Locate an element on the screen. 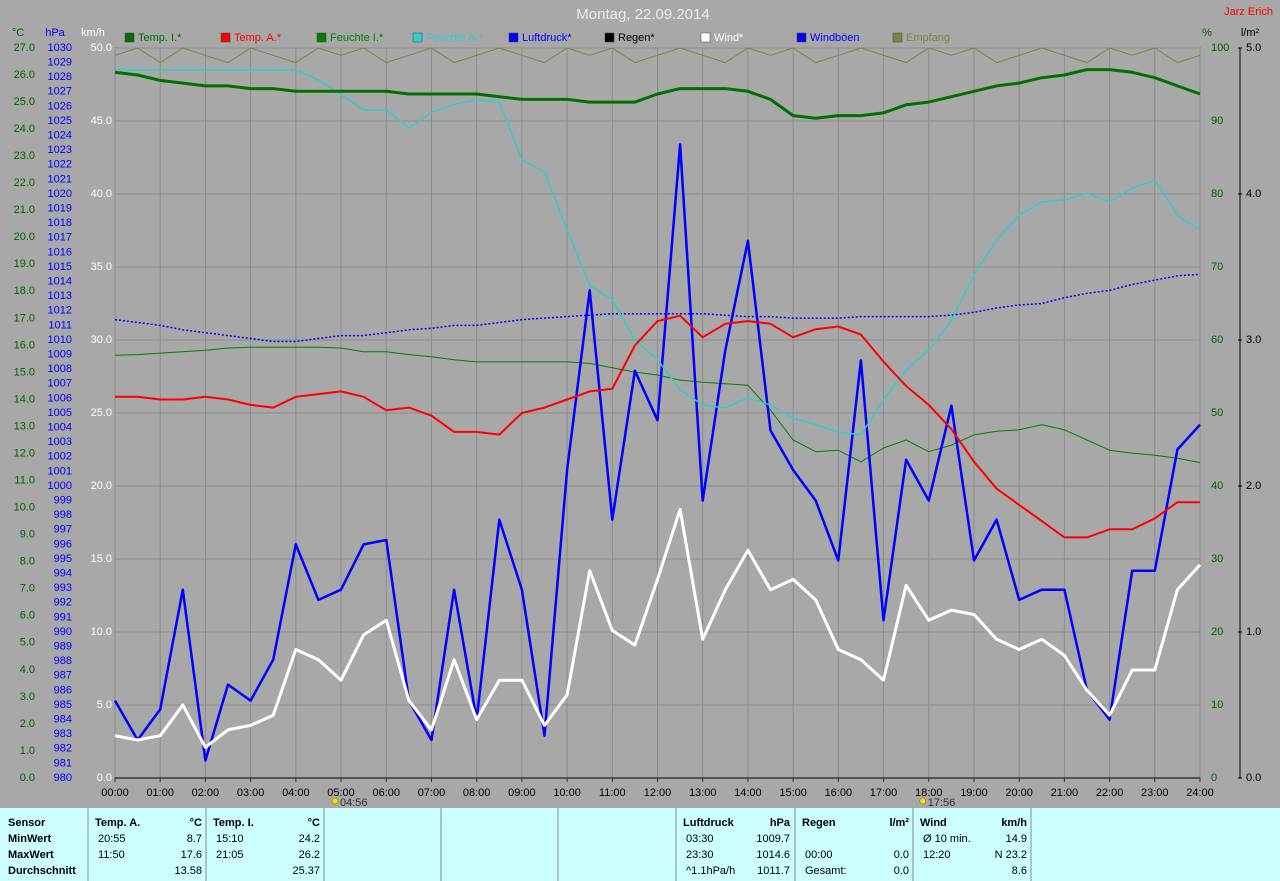  y-tick-label: 30 is located at coordinates (1217, 559).